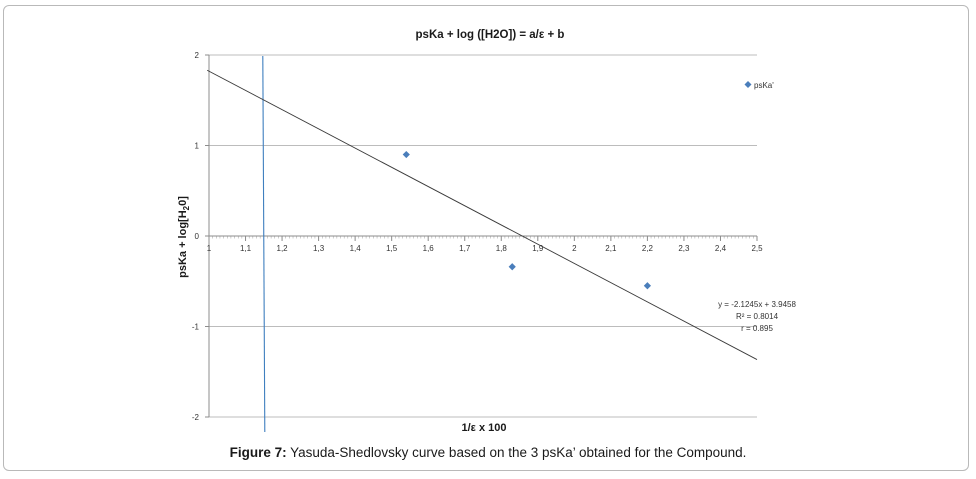 This screenshot has width=976, height=479. Describe the element at coordinates (502, 248) in the screenshot. I see `x-tick-label: 1,8` at that location.